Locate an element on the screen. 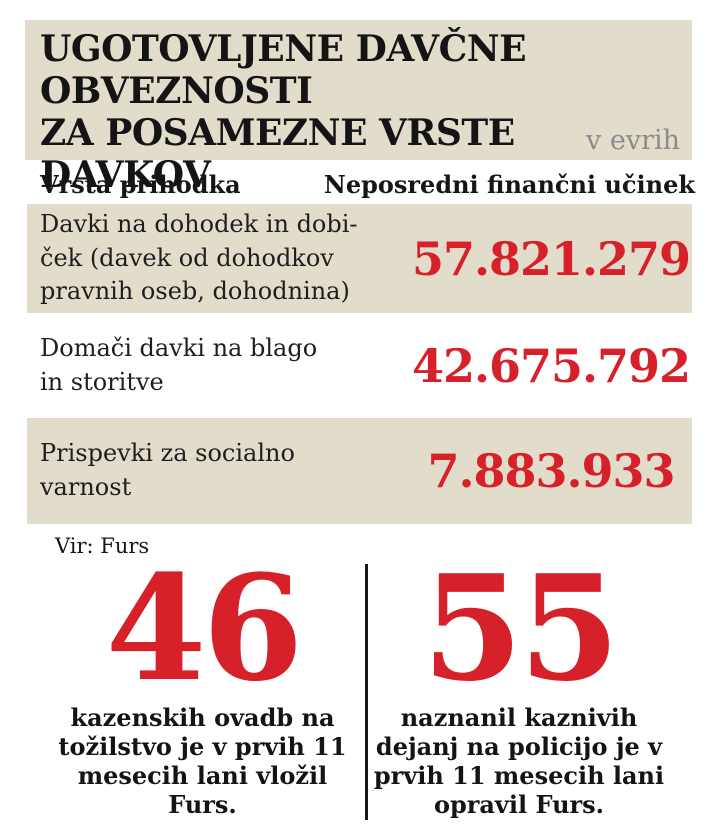  vertical-divider is located at coordinates (366, 692).